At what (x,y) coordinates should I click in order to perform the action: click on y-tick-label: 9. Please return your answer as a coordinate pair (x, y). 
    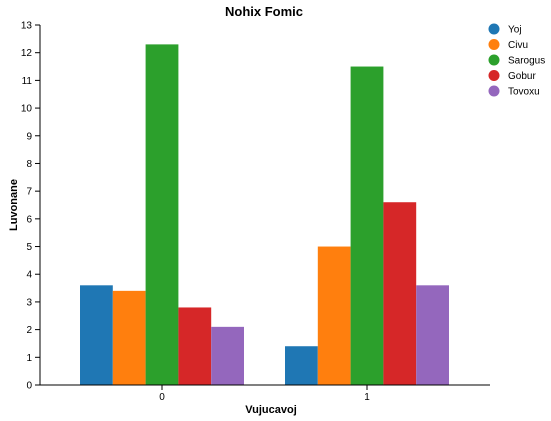
    Looking at the image, I should click on (29, 136).